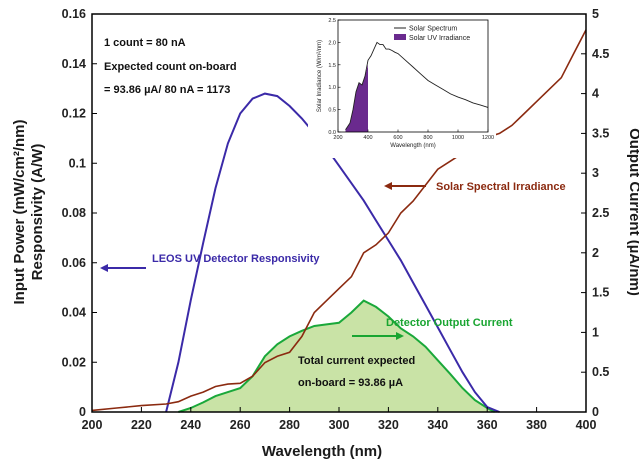  Describe the element at coordinates (74, 263) in the screenshot. I see `y-left-tick-label: 0.06` at that location.